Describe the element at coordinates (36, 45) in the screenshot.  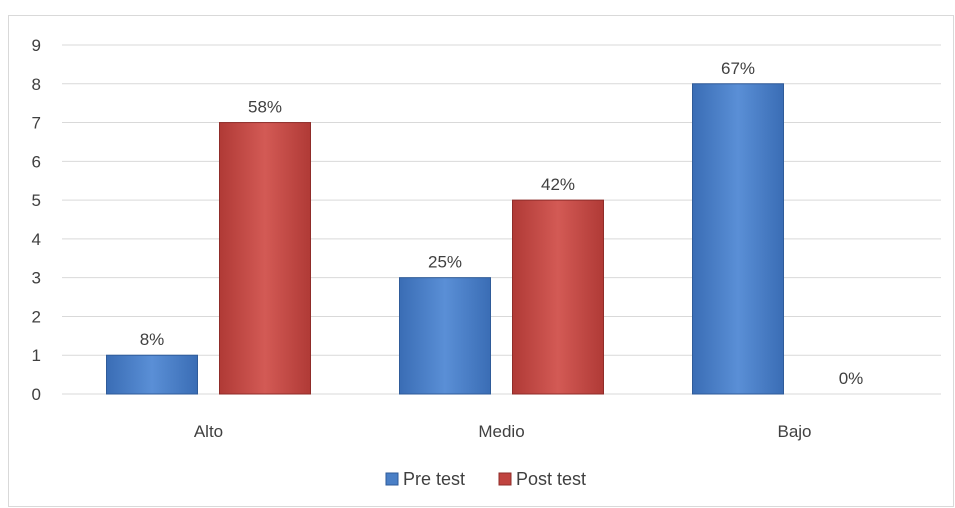
I see `y-tick-label: 9` at that location.